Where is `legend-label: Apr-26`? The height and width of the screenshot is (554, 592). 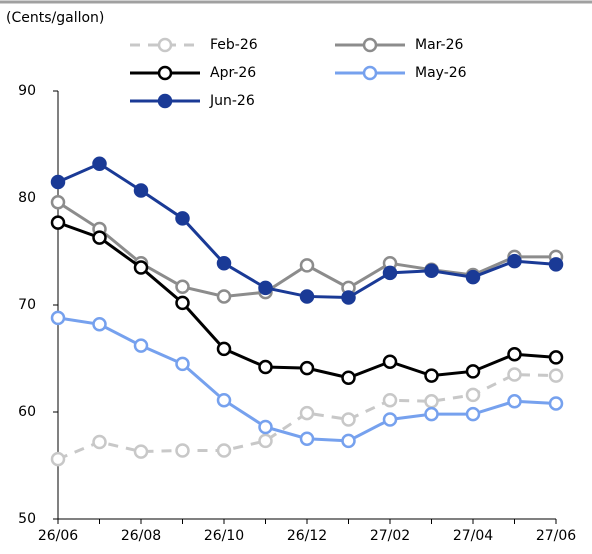 legend-label: Apr-26 is located at coordinates (233, 73).